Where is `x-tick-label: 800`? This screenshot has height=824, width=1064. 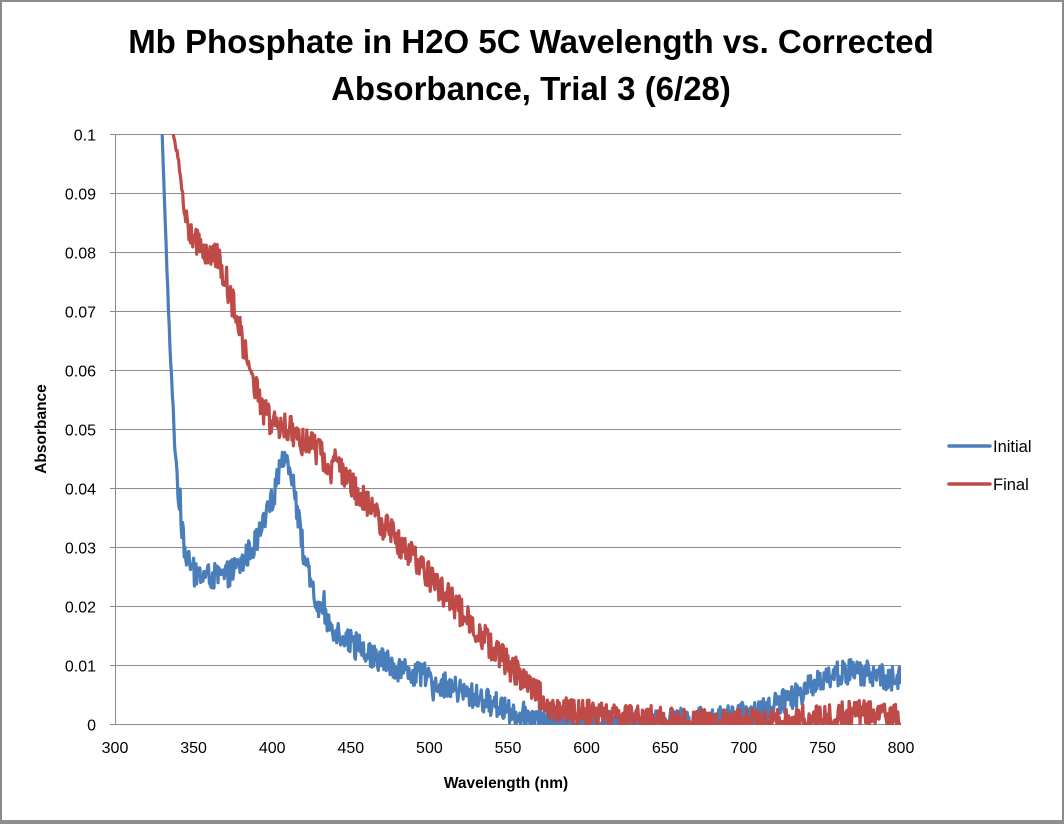 x-tick-label: 800 is located at coordinates (901, 748).